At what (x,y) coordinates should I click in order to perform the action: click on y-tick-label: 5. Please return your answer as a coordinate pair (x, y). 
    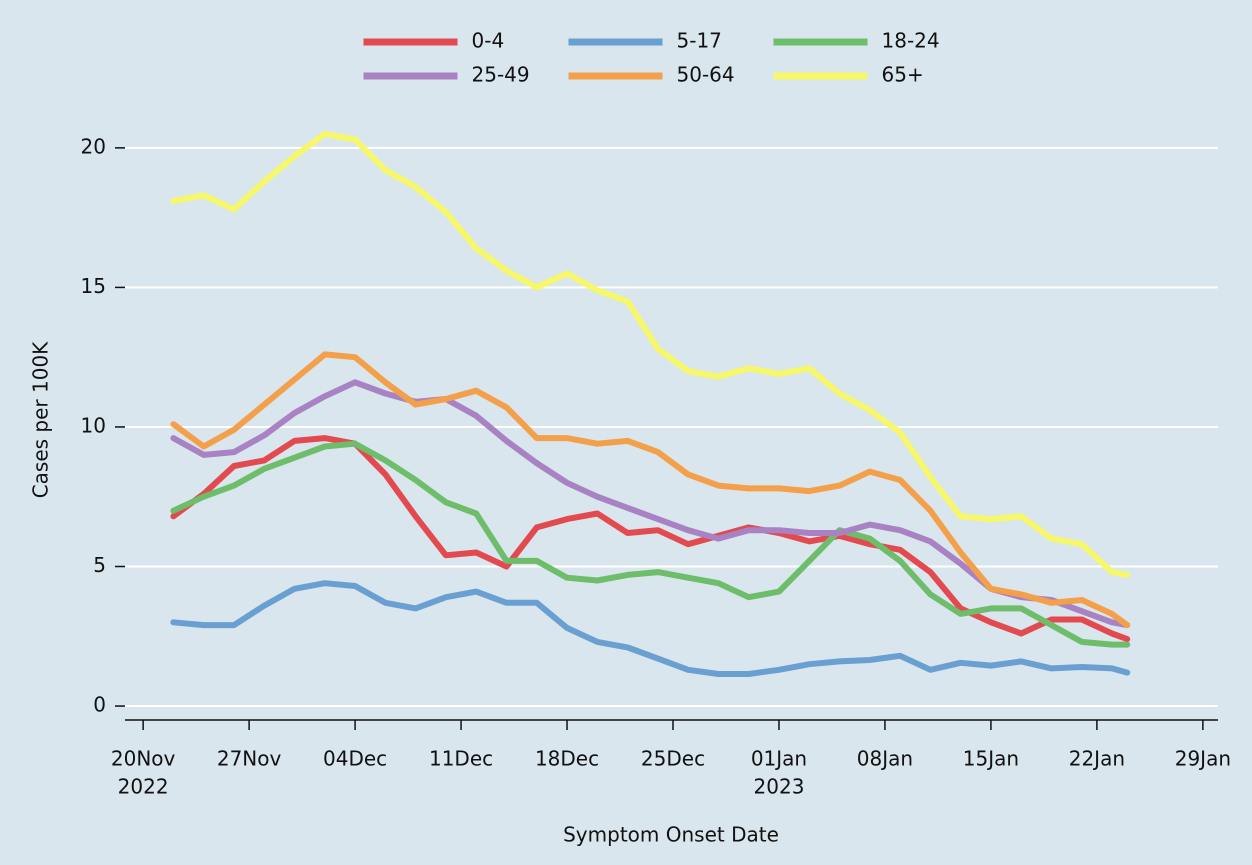
    Looking at the image, I should click on (99, 565).